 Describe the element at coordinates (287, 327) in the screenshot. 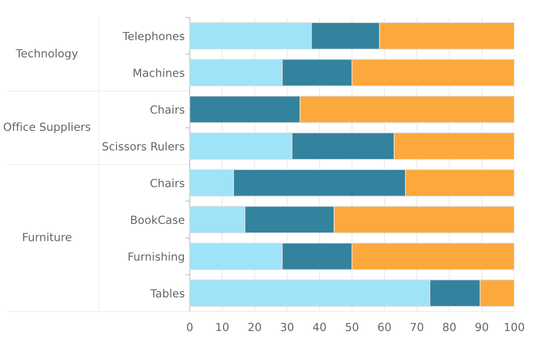

I see `x-tick-label: 30` at that location.